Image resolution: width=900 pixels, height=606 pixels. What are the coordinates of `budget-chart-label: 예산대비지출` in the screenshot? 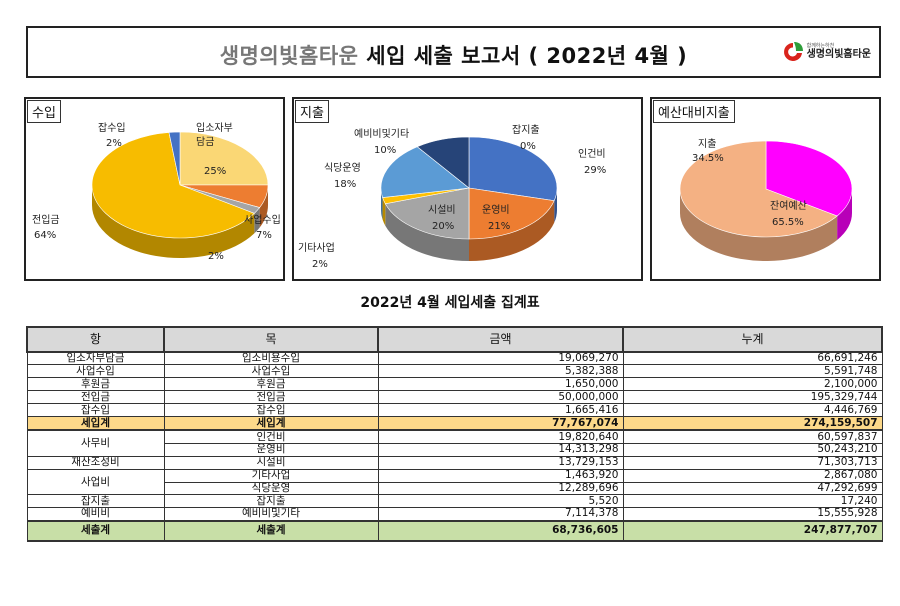 It's located at (694, 111).